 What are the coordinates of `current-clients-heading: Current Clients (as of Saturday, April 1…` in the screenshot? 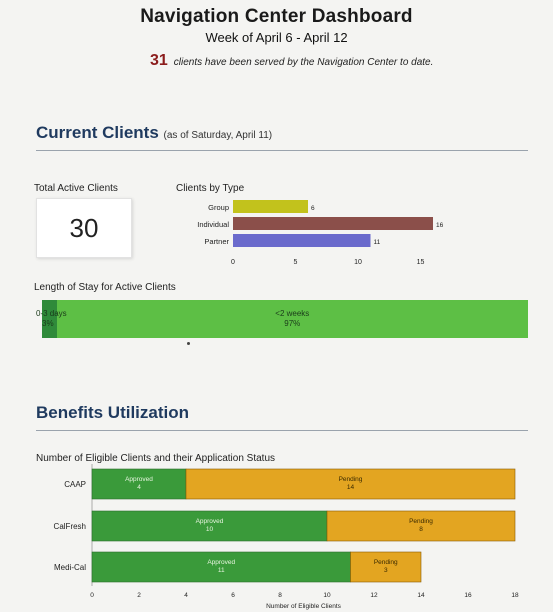 It's located at (154, 133).